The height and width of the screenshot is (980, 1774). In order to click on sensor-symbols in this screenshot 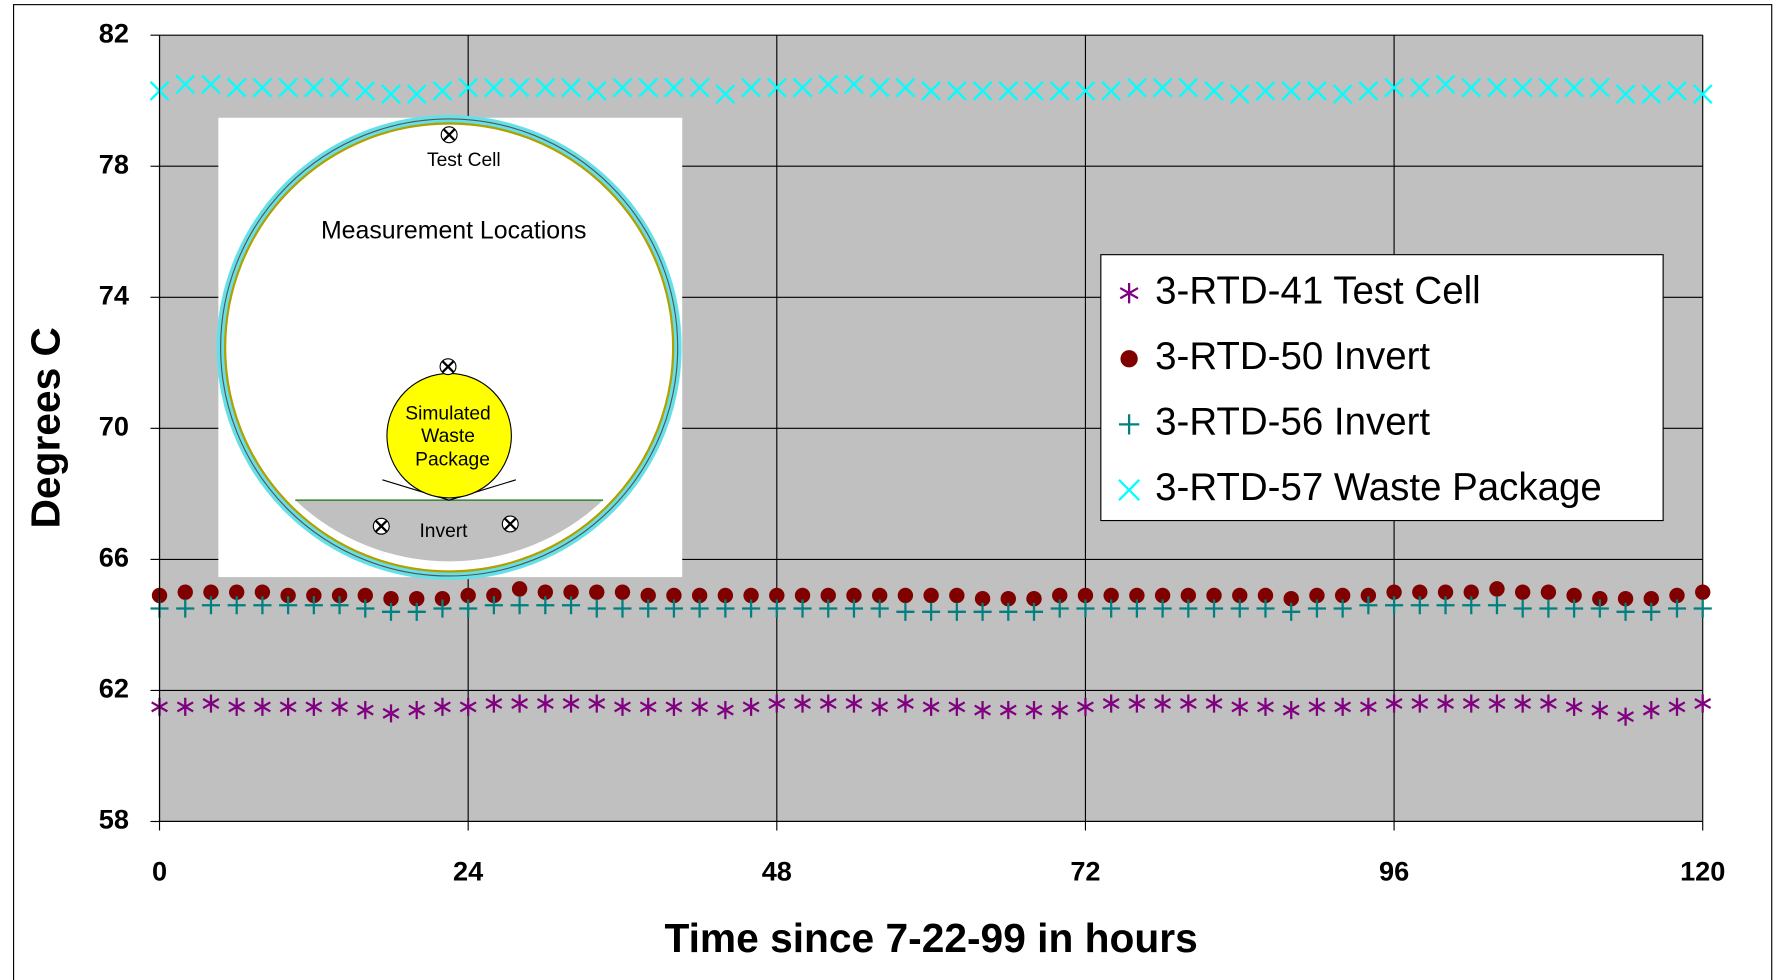, I will do `click(445, 330)`.